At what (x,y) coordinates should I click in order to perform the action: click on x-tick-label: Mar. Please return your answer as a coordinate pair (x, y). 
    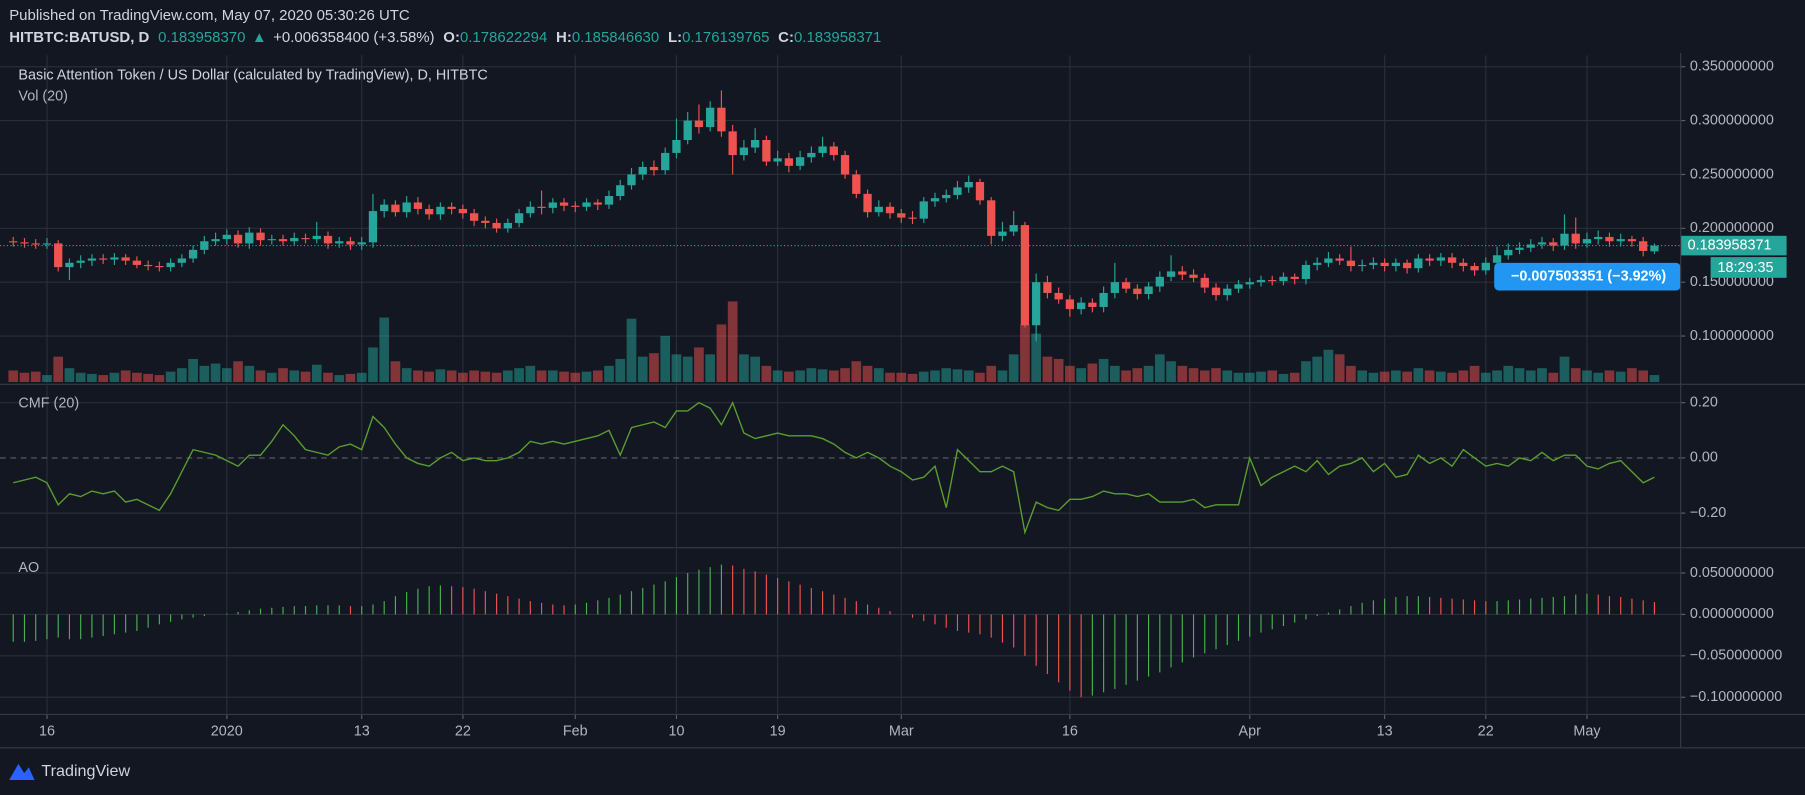
    Looking at the image, I should click on (901, 732).